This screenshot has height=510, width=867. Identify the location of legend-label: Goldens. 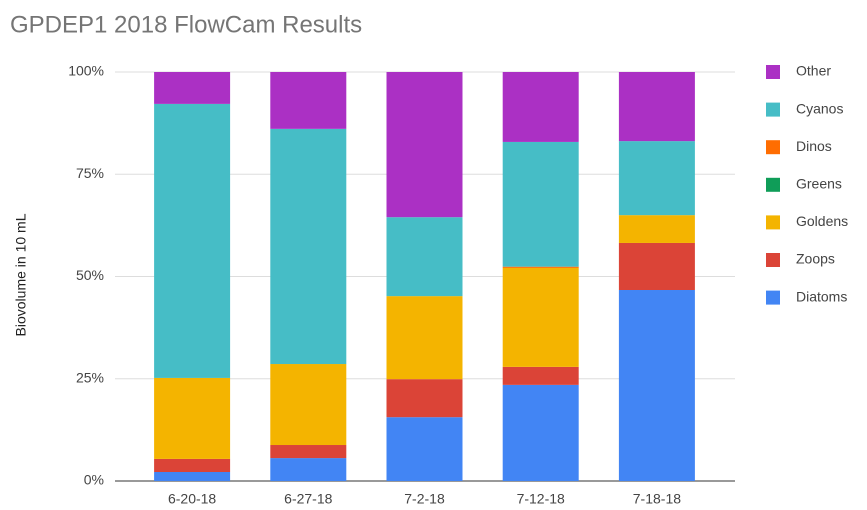
(822, 221).